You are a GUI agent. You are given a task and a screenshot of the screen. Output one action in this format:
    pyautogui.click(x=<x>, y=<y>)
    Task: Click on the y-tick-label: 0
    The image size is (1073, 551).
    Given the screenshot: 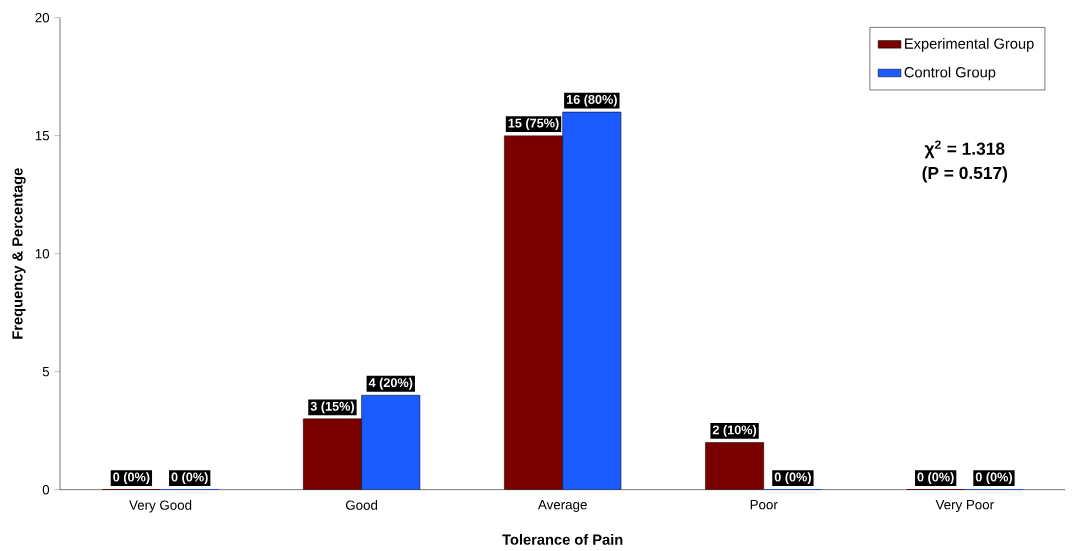 What is the action you would take?
    pyautogui.click(x=46, y=489)
    